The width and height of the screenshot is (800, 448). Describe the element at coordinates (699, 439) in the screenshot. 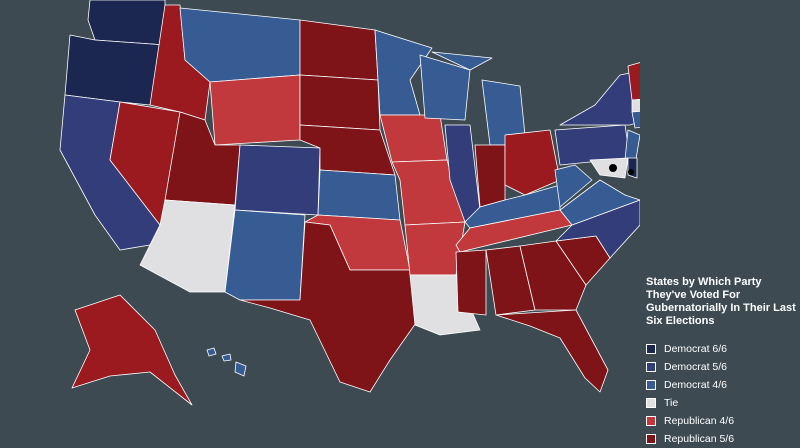

I see `legend-label: Republican 5/6` at that location.